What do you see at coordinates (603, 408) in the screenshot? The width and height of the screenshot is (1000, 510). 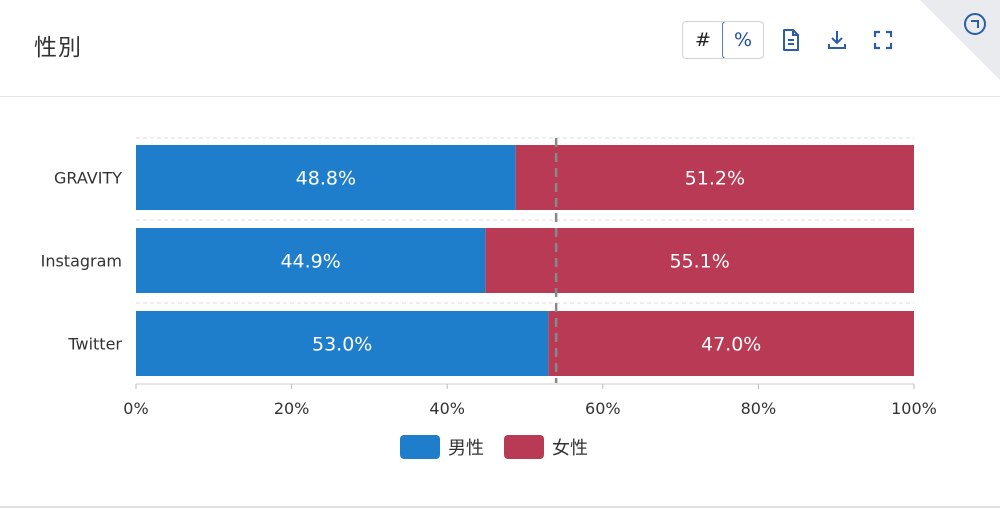 I see `x-tick-label-60: 60%` at bounding box center [603, 408].